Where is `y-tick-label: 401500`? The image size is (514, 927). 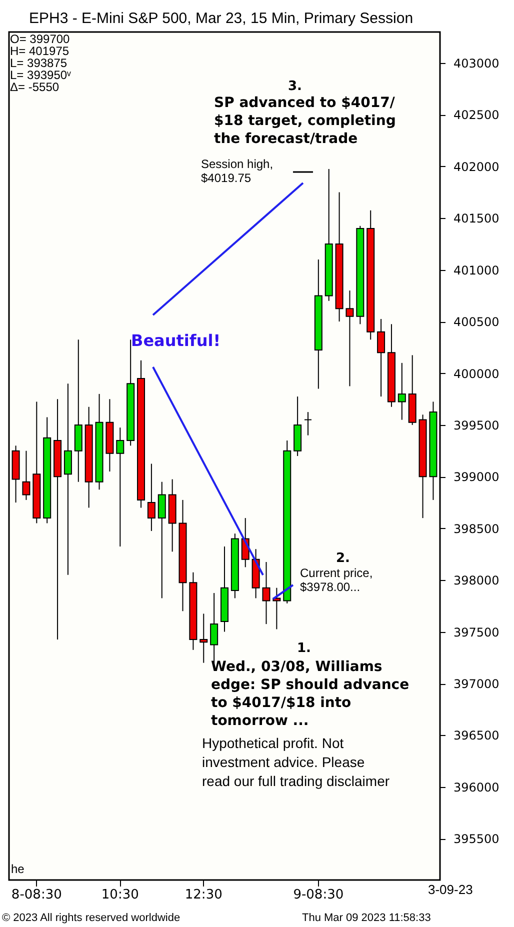 y-tick-label: 401500 is located at coordinates (477, 219).